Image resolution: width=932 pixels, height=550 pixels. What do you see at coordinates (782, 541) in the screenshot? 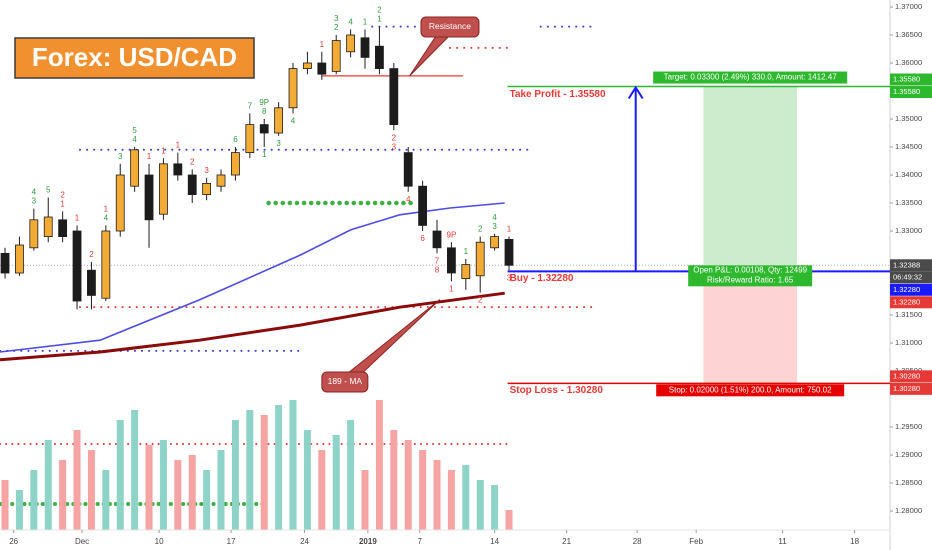
I see `x-tick-label: 11` at bounding box center [782, 541].